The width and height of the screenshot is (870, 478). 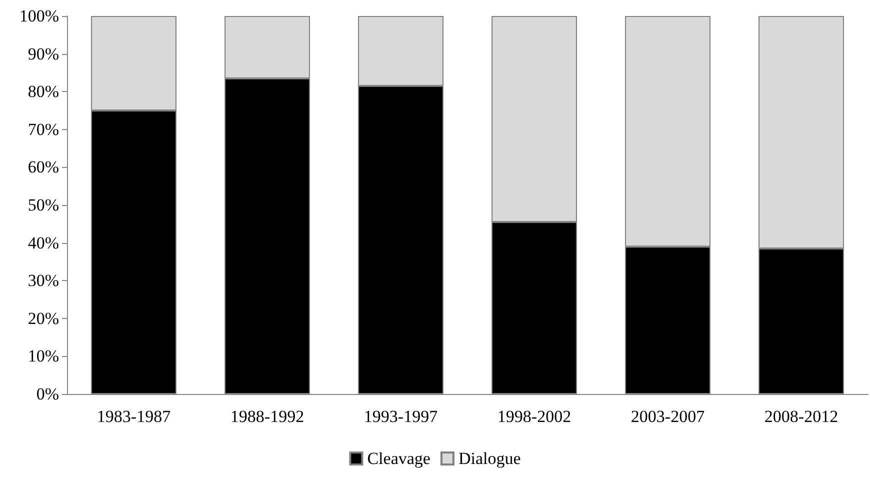 What do you see at coordinates (43, 205) in the screenshot?
I see `y-tick-label: 50%` at bounding box center [43, 205].